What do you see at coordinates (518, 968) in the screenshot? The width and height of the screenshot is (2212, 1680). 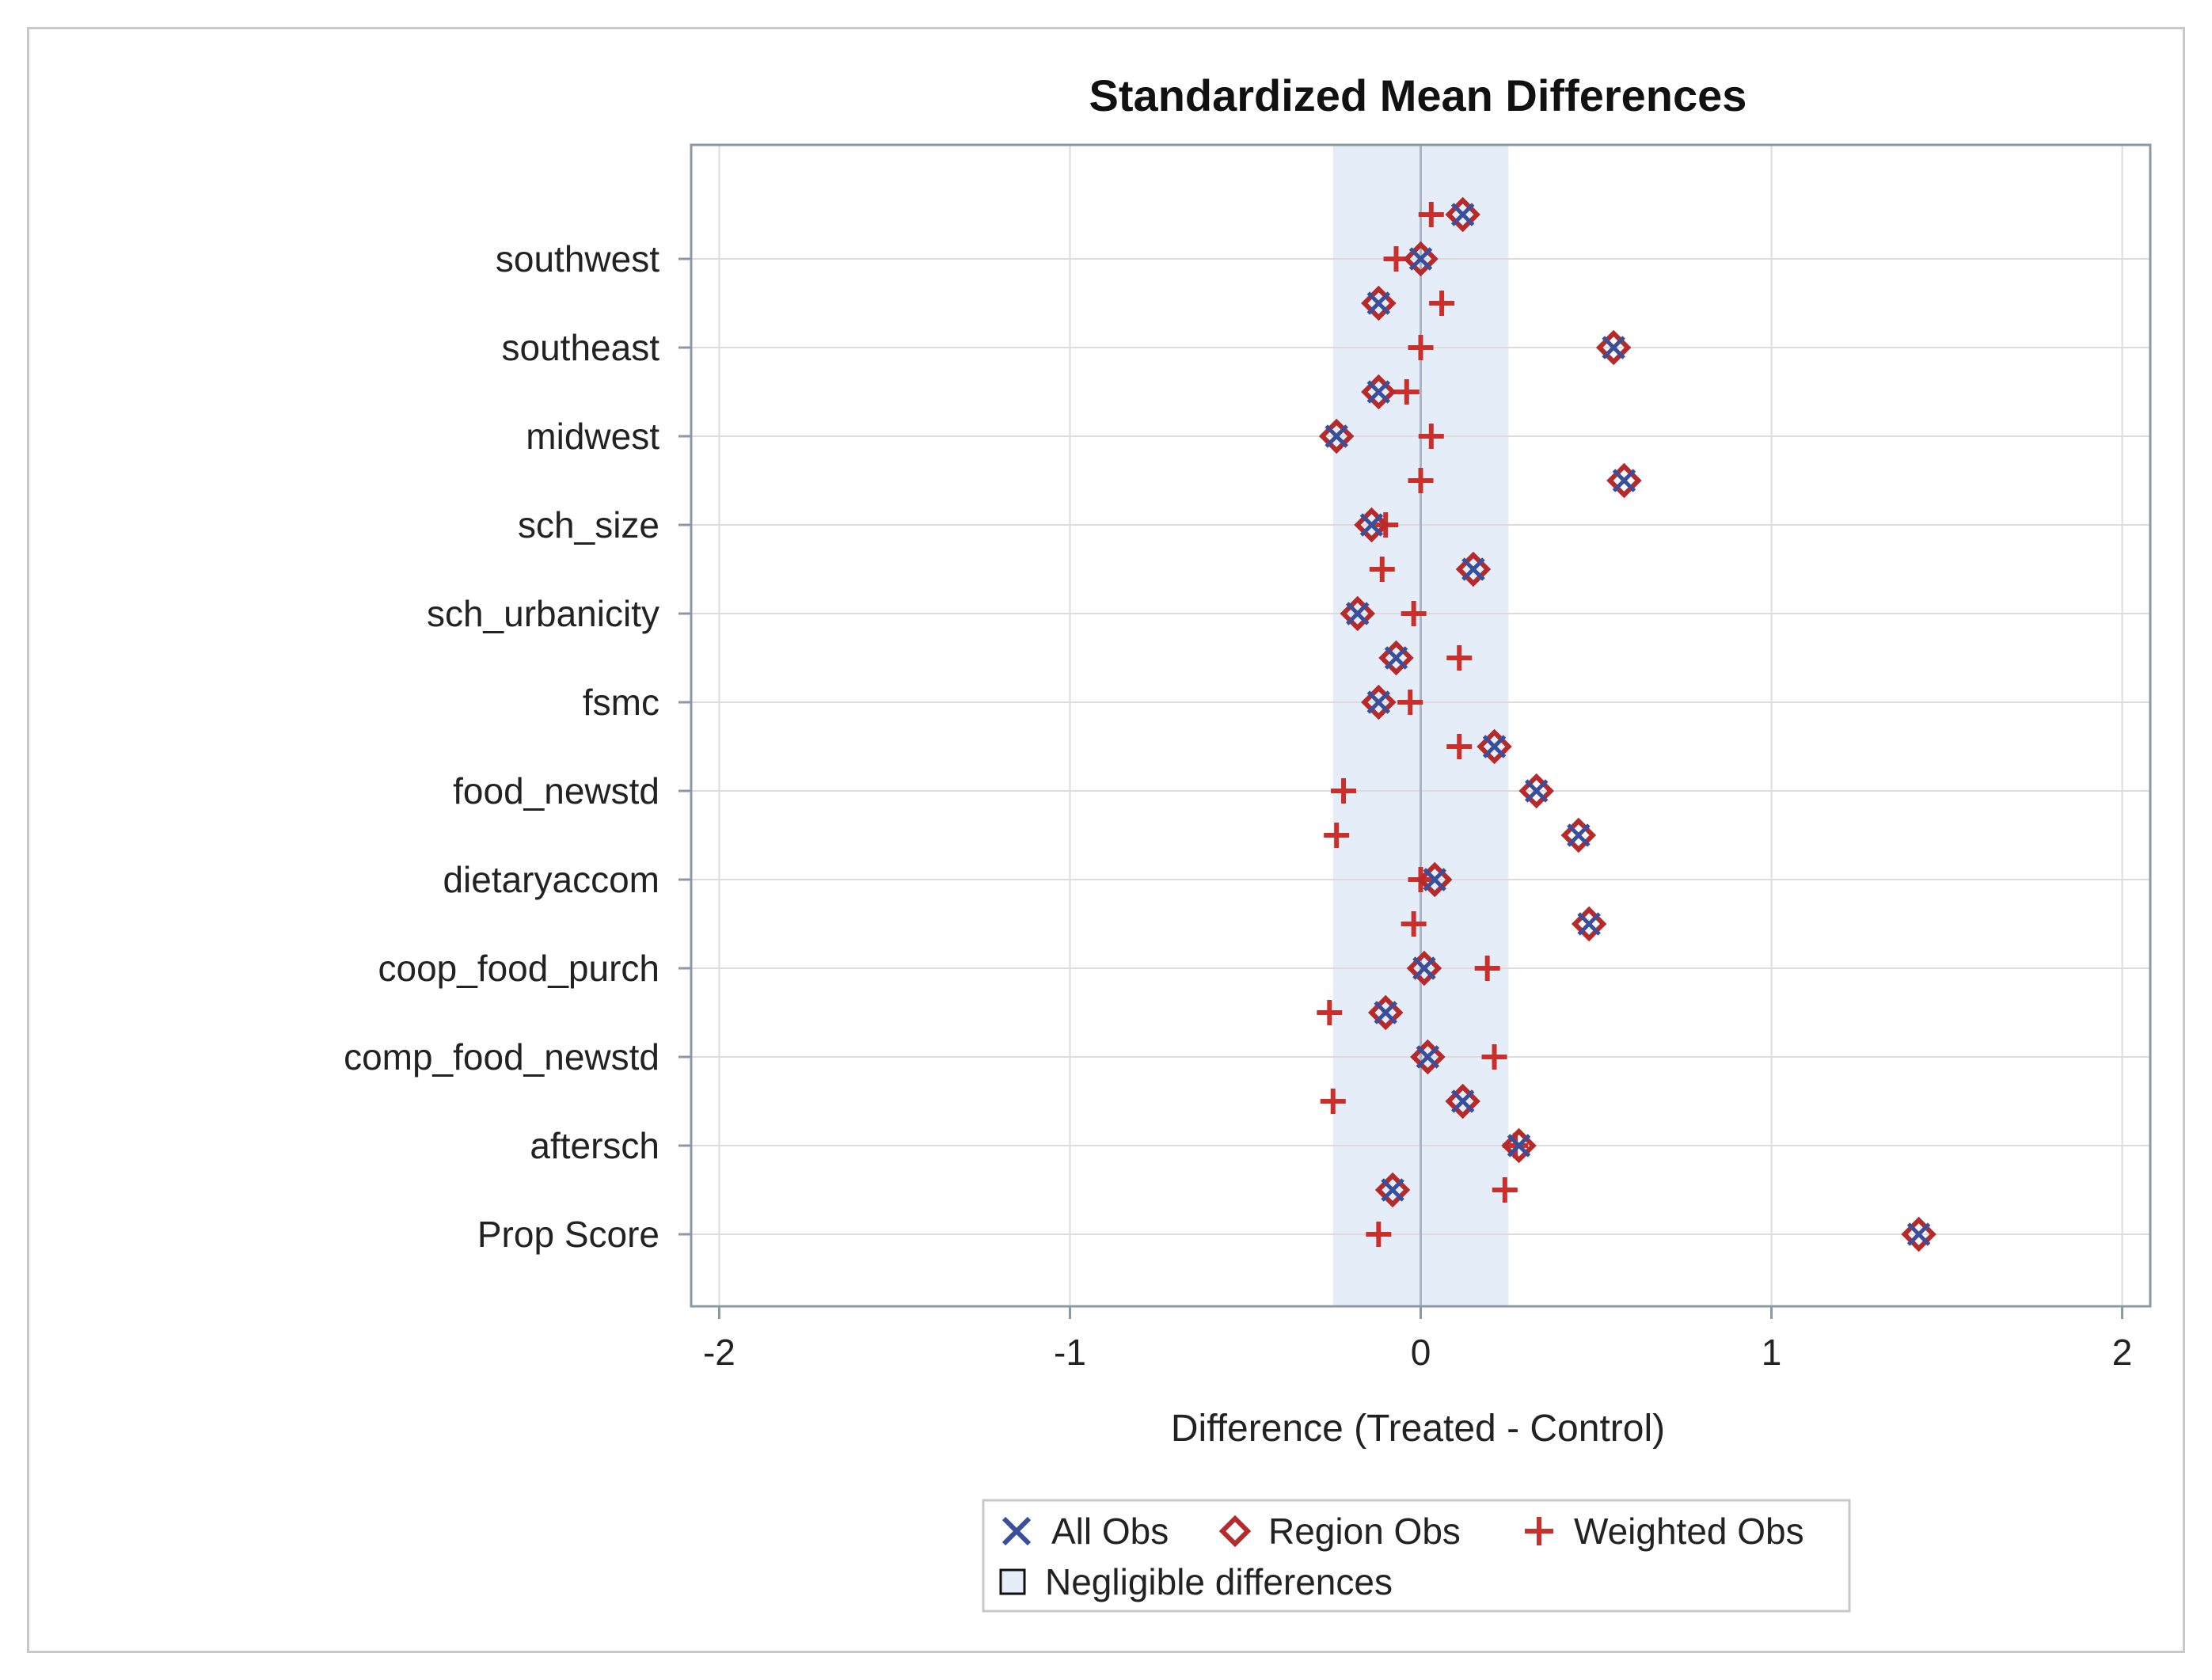 I see `y-tick-label: coop_food_purch` at bounding box center [518, 968].